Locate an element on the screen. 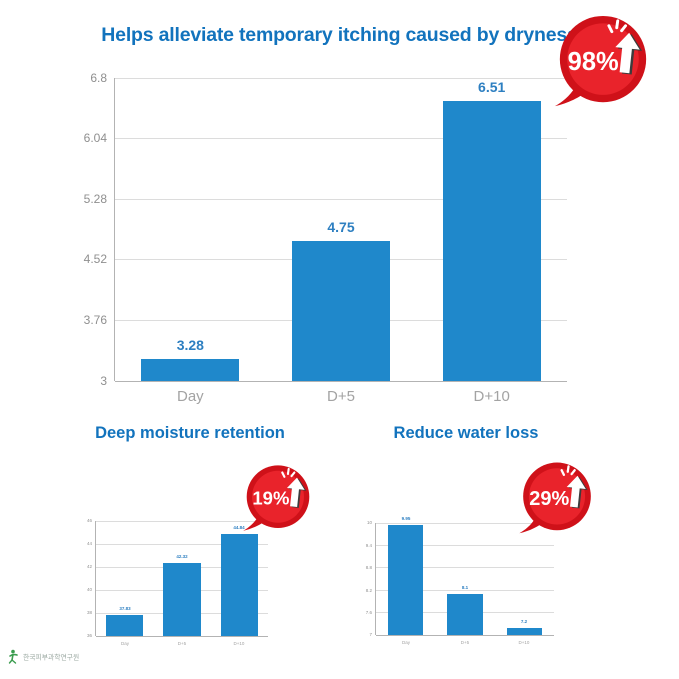 Image resolution: width=679 pixels, height=679 pixels. bar-value-label: 37.83 is located at coordinates (125, 608).